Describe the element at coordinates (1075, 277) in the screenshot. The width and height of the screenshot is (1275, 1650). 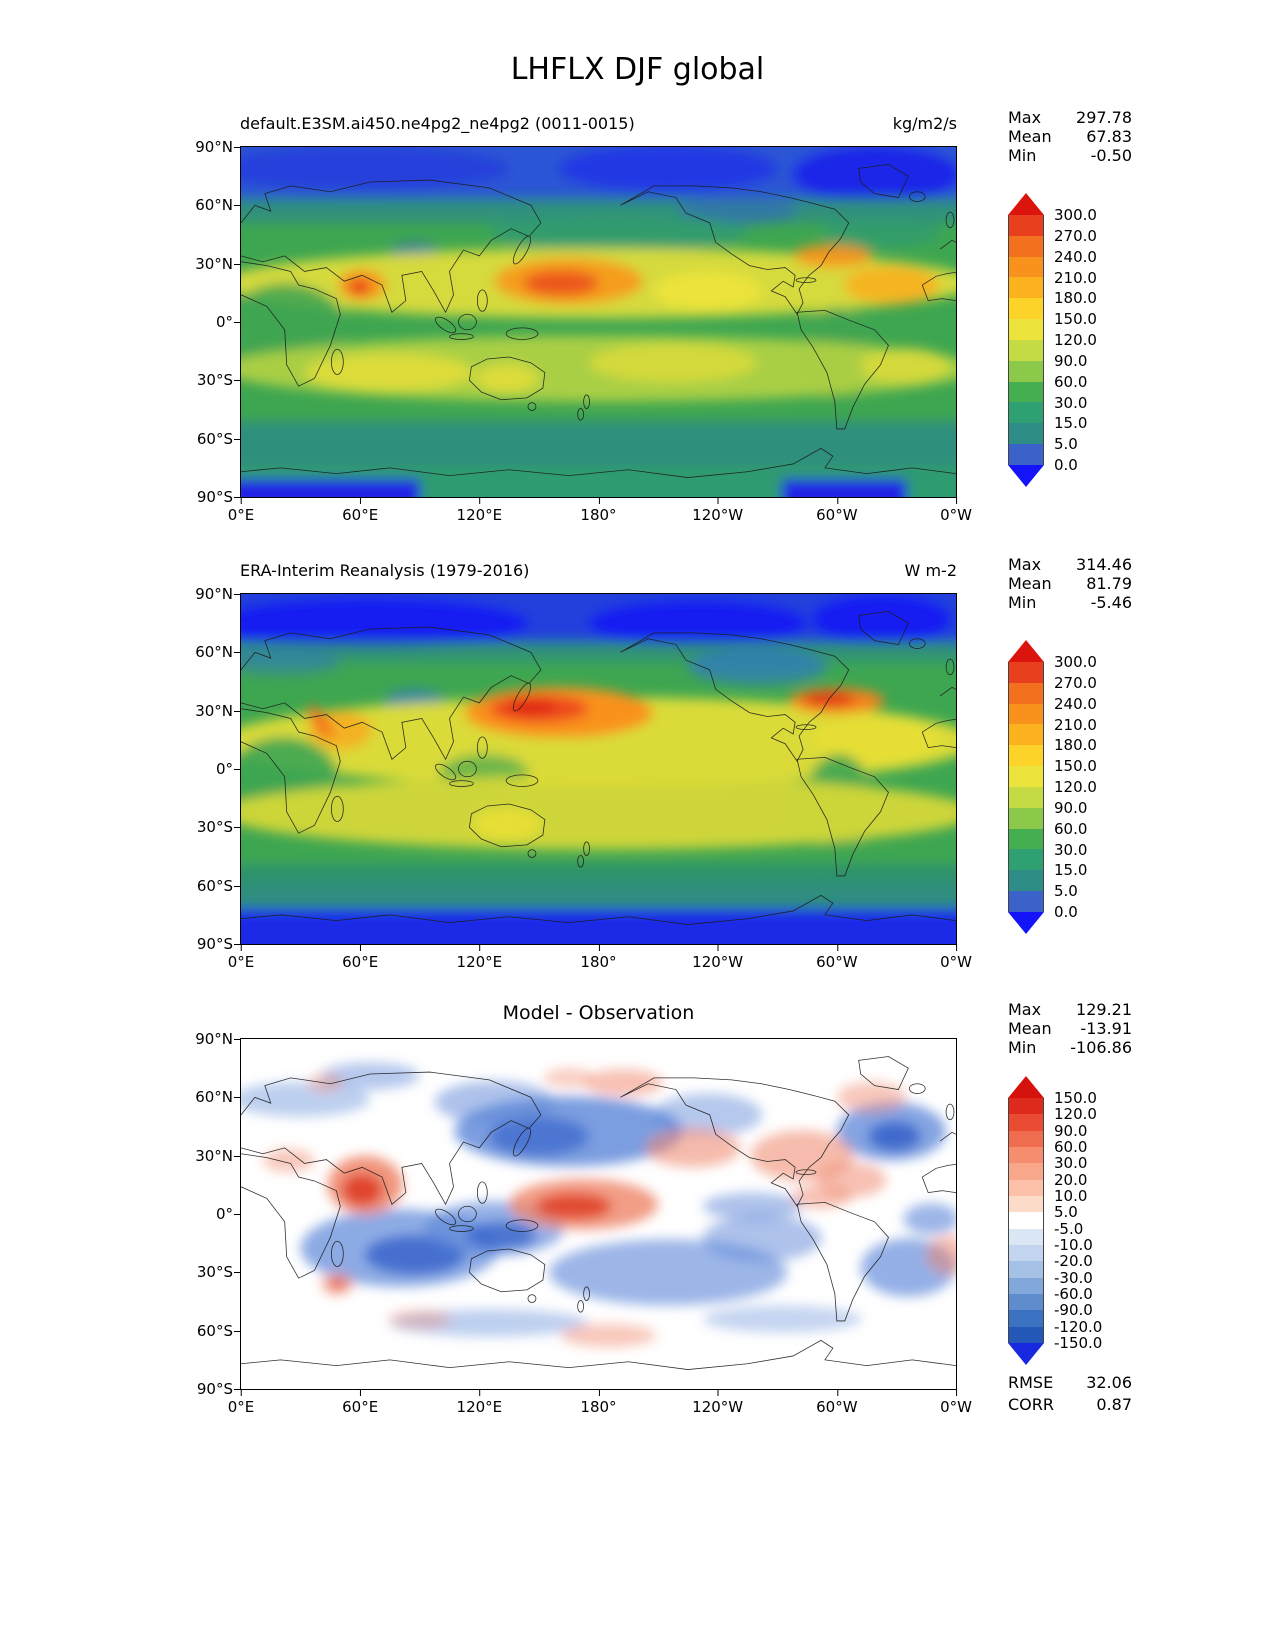
I see `colorbar-tick-label: 210.0` at that location.